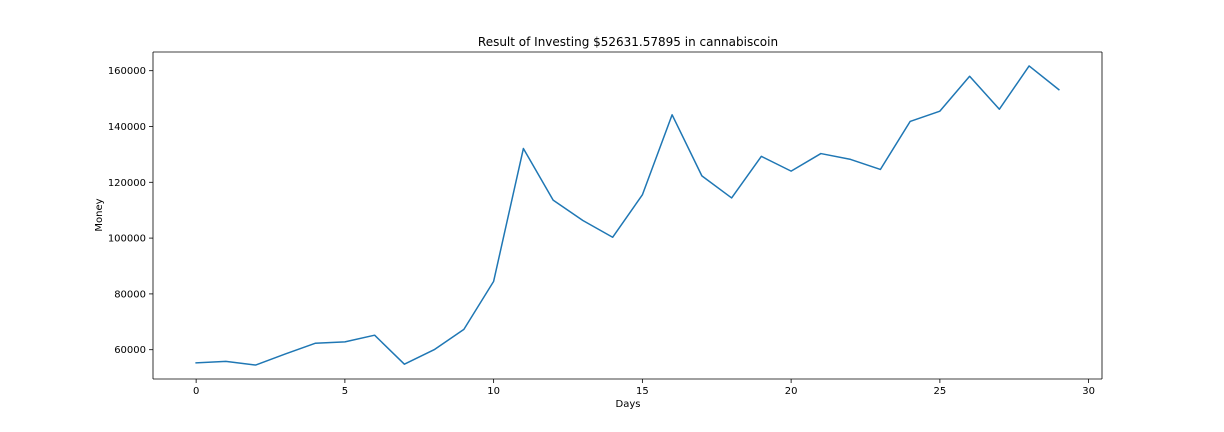 This screenshot has width=1224, height=432. Describe the element at coordinates (642, 391) in the screenshot. I see `x-tick-label: 15` at that location.